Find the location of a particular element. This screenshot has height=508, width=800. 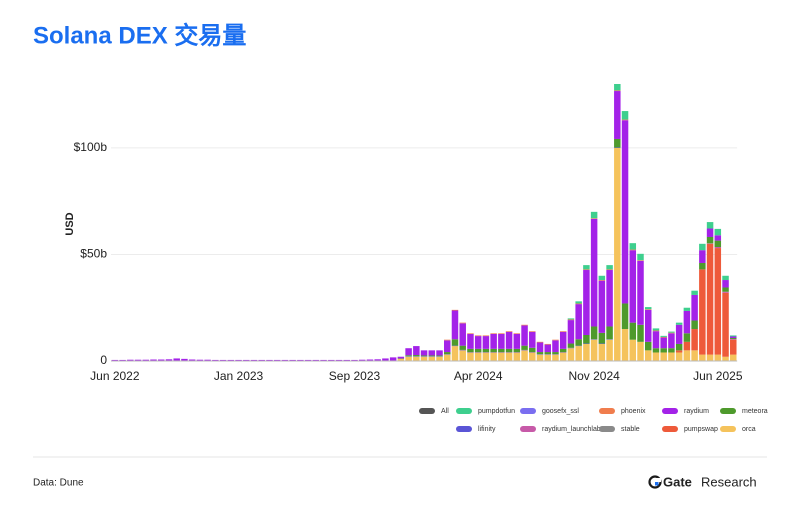

x-tick-label: Sep 2023 is located at coordinates (355, 376).